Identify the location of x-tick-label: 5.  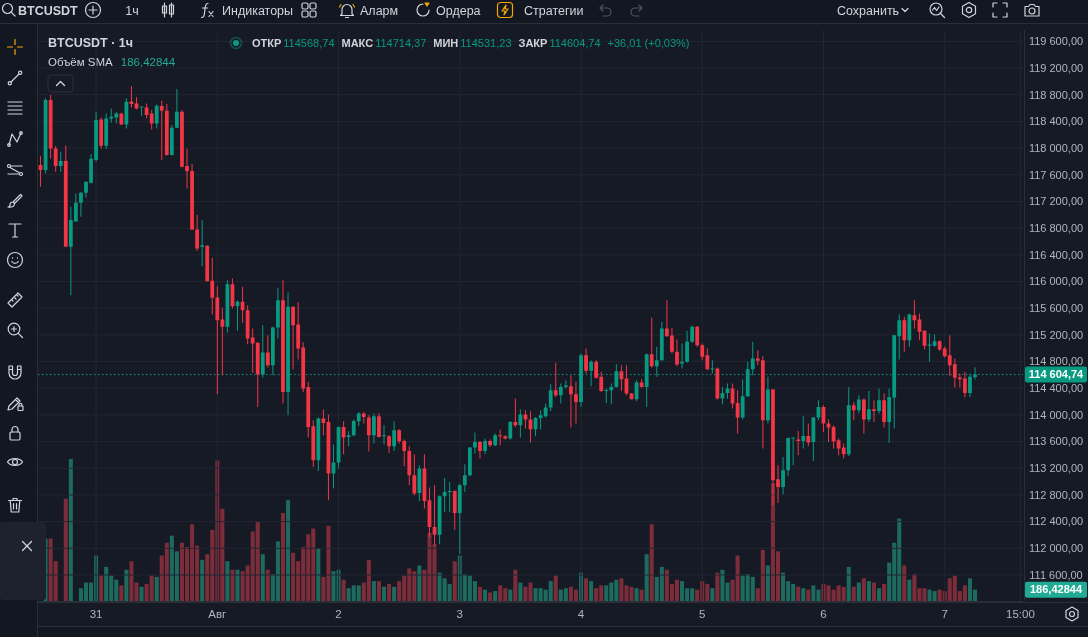
(702, 614).